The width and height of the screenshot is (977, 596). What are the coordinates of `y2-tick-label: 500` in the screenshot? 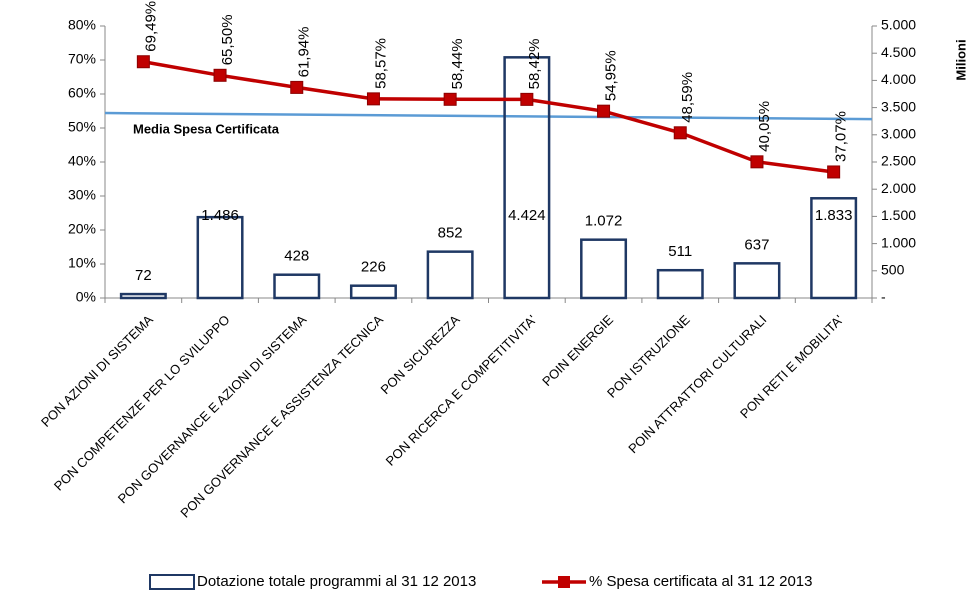 It's located at (893, 270).